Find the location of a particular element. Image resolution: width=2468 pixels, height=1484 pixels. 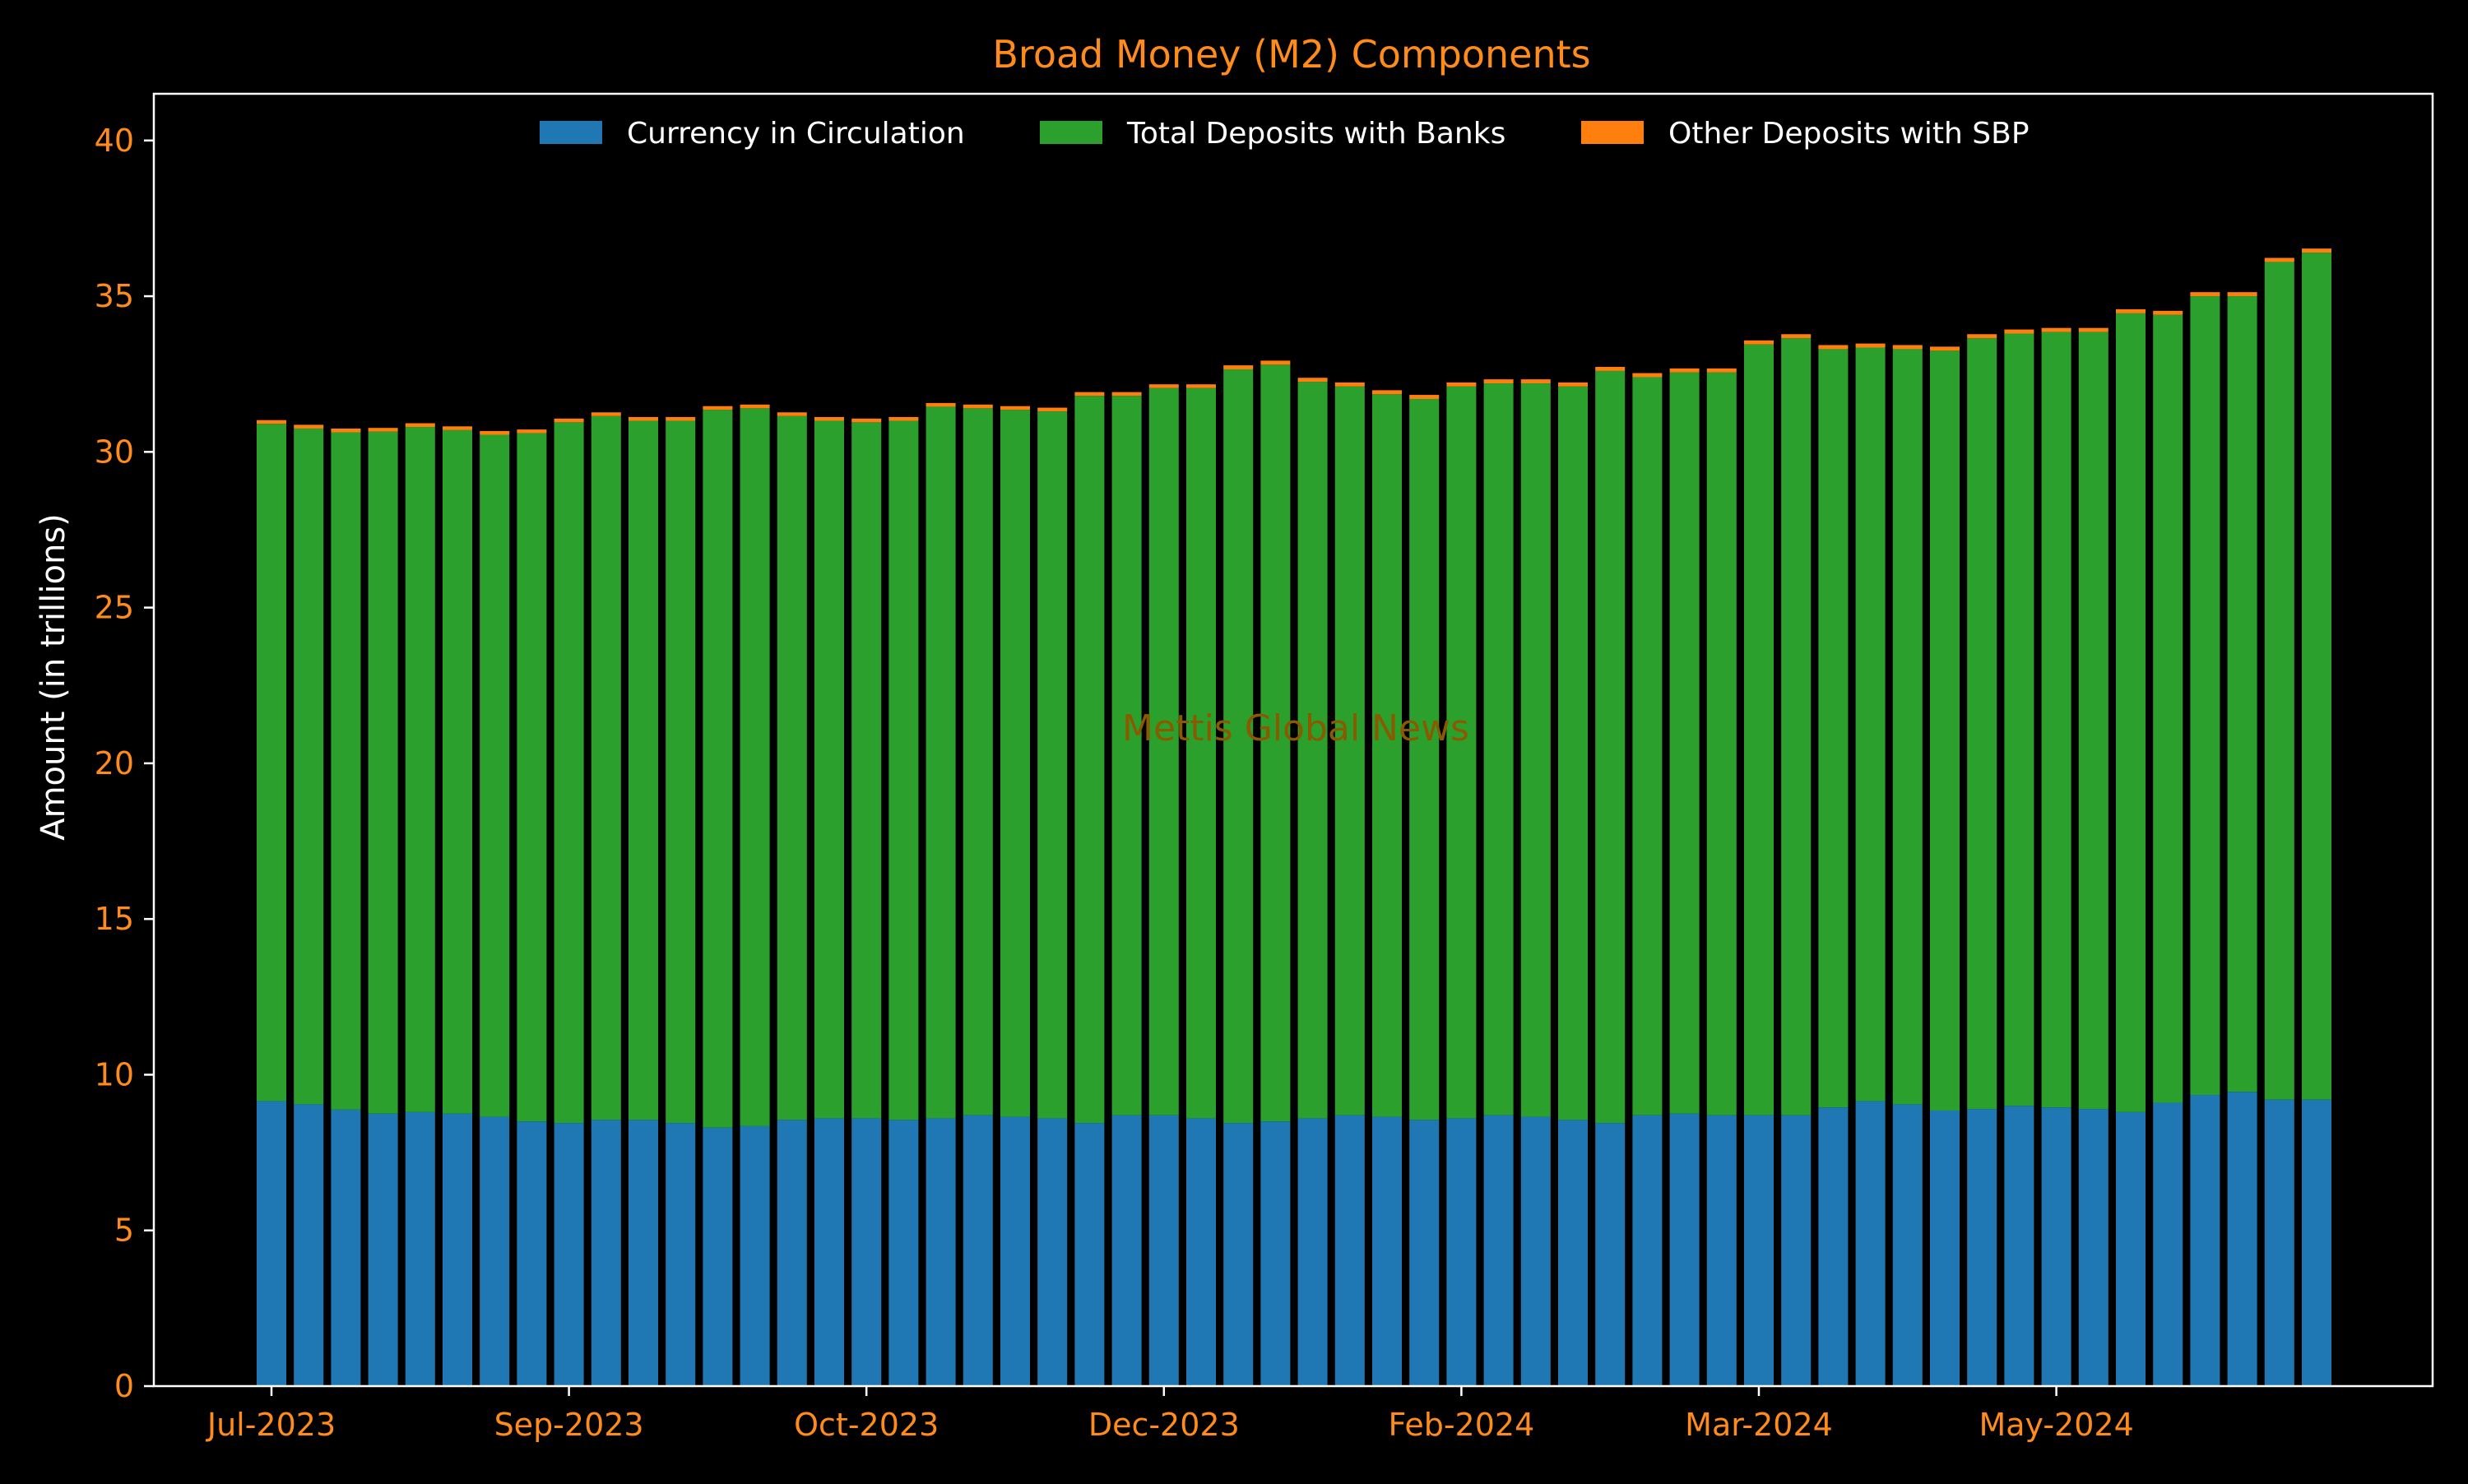

legend-swatch-deposits is located at coordinates (1071, 132).